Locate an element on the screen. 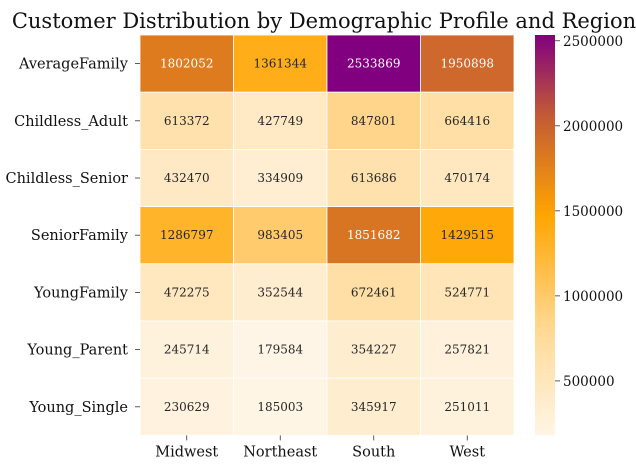 This screenshot has width=636, height=470. cell-value-label: 257821 is located at coordinates (467, 350).